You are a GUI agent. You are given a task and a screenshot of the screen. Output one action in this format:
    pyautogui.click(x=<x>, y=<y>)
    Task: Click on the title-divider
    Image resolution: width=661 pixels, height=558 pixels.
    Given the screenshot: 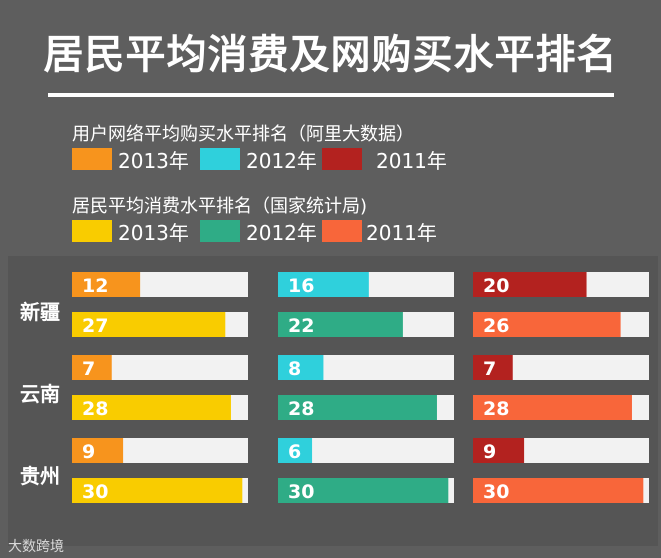 What is the action you would take?
    pyautogui.click(x=331, y=95)
    